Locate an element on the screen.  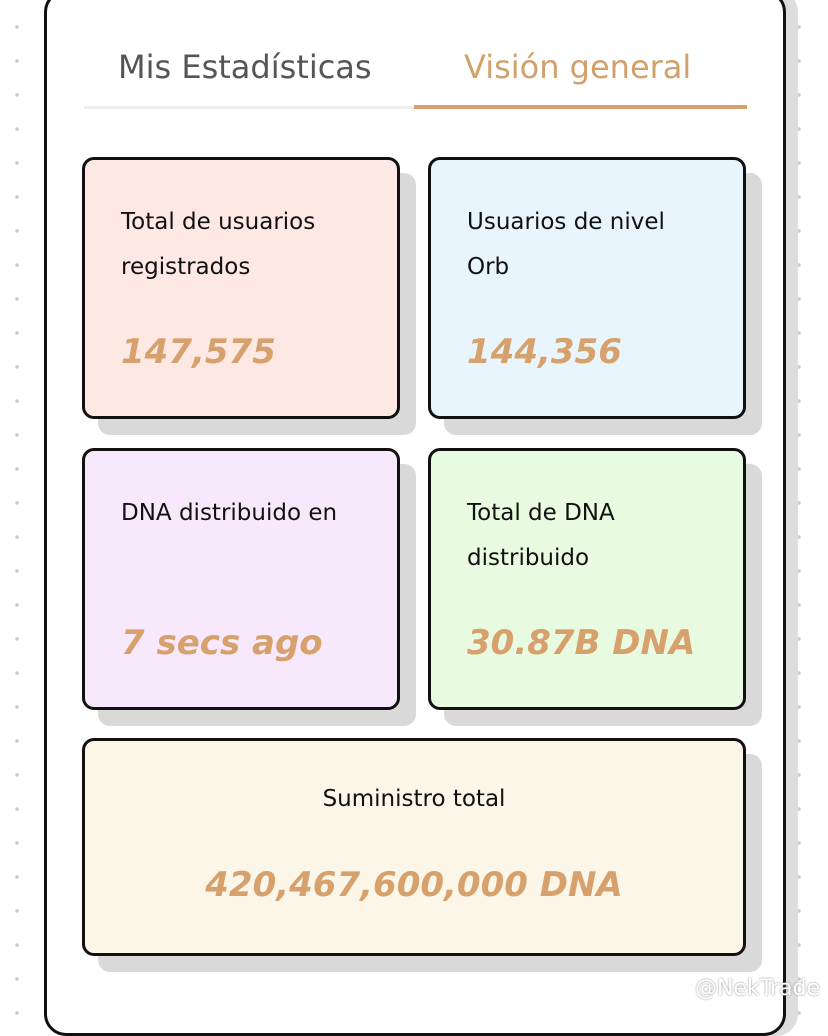
card-value: 7 secs ago is located at coordinates (222, 643).